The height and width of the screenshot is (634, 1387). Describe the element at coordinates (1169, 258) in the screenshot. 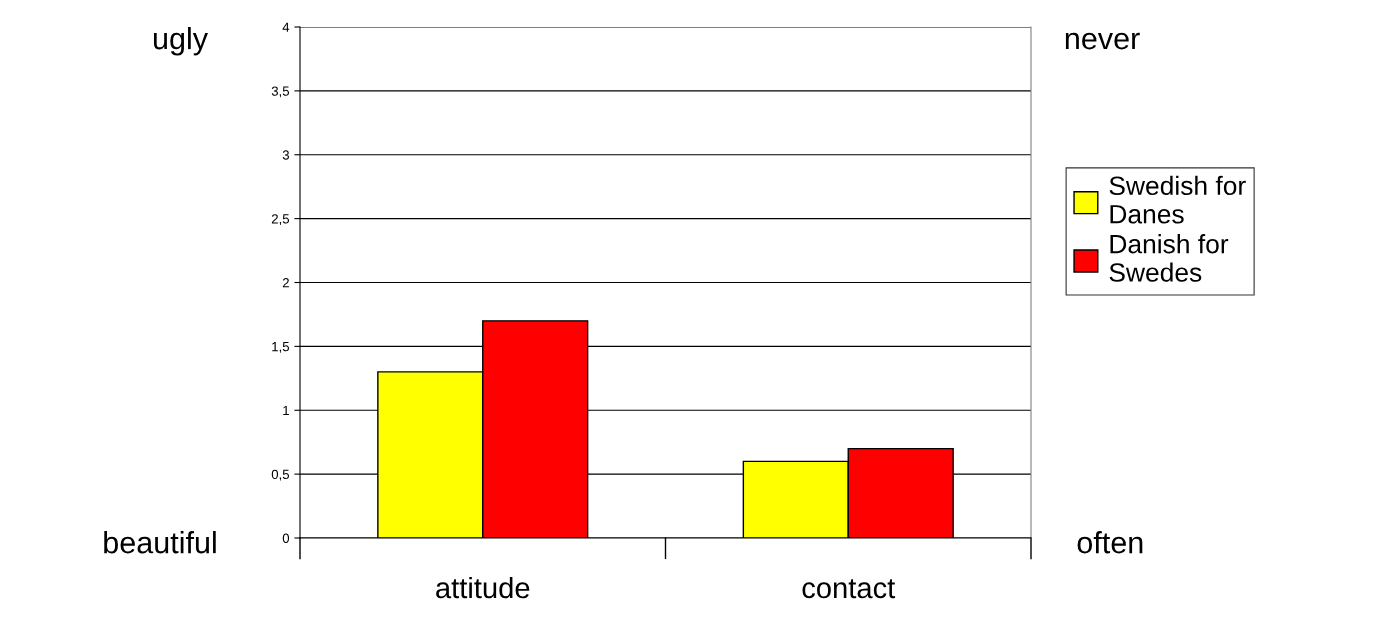

I see `legend-label: Danish for Swedes` at that location.